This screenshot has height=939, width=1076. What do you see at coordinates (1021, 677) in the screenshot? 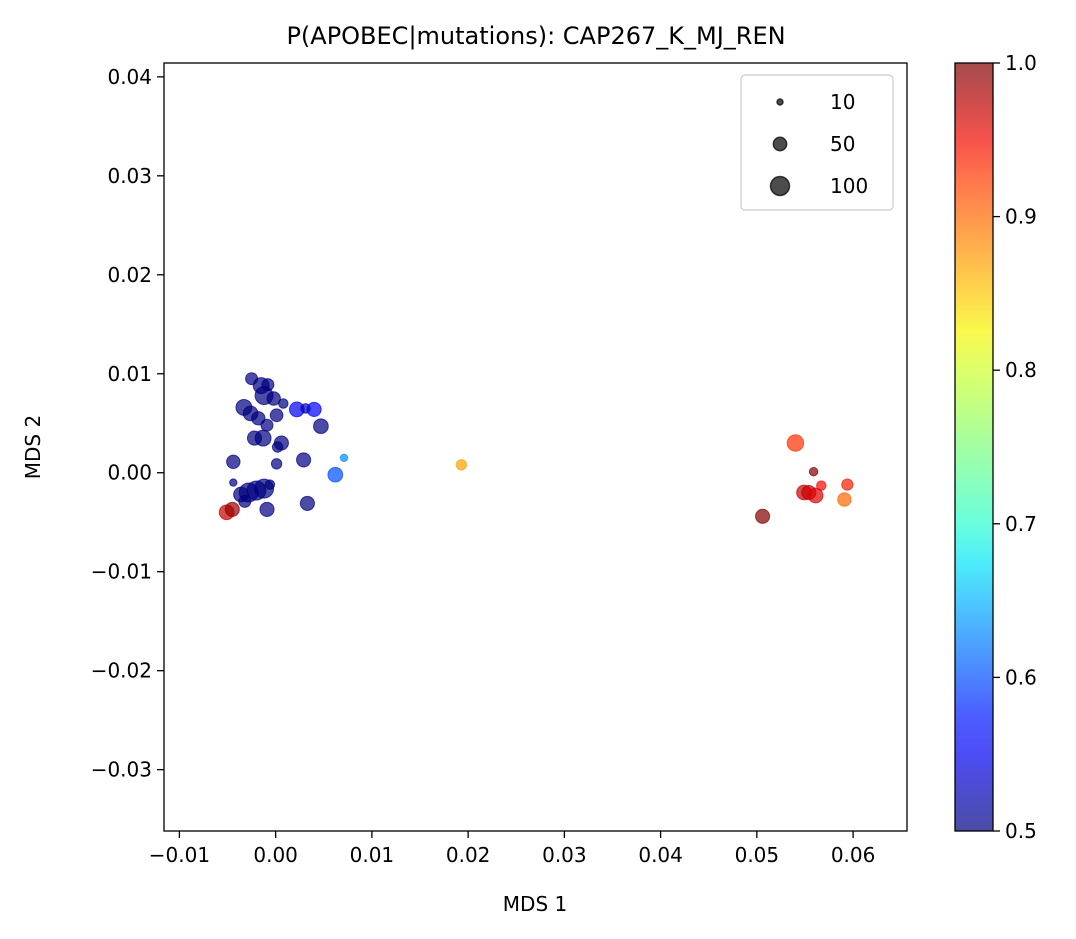
I see `colorbar-tick-label: 0.6` at bounding box center [1021, 677].